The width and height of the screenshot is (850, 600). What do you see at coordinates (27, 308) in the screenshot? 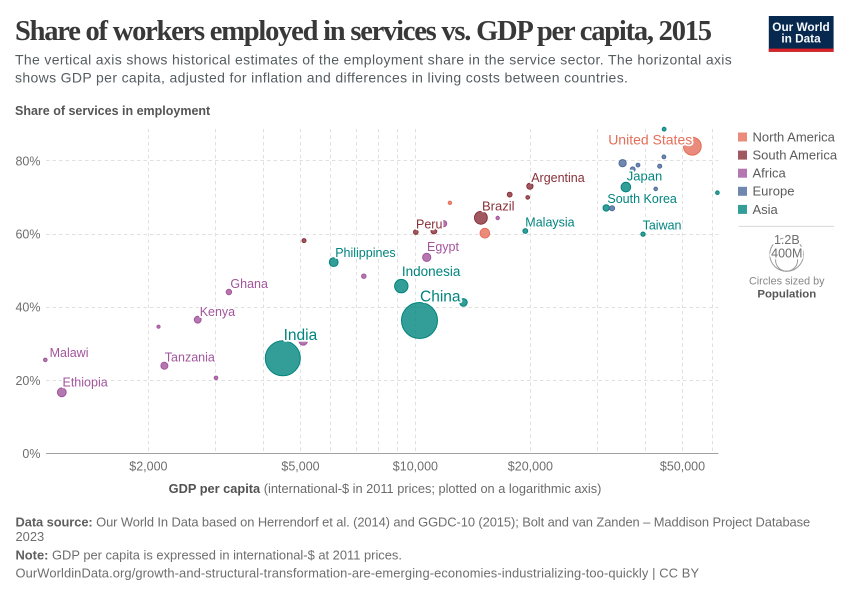
I see `svg-text: 40%` at bounding box center [27, 308].